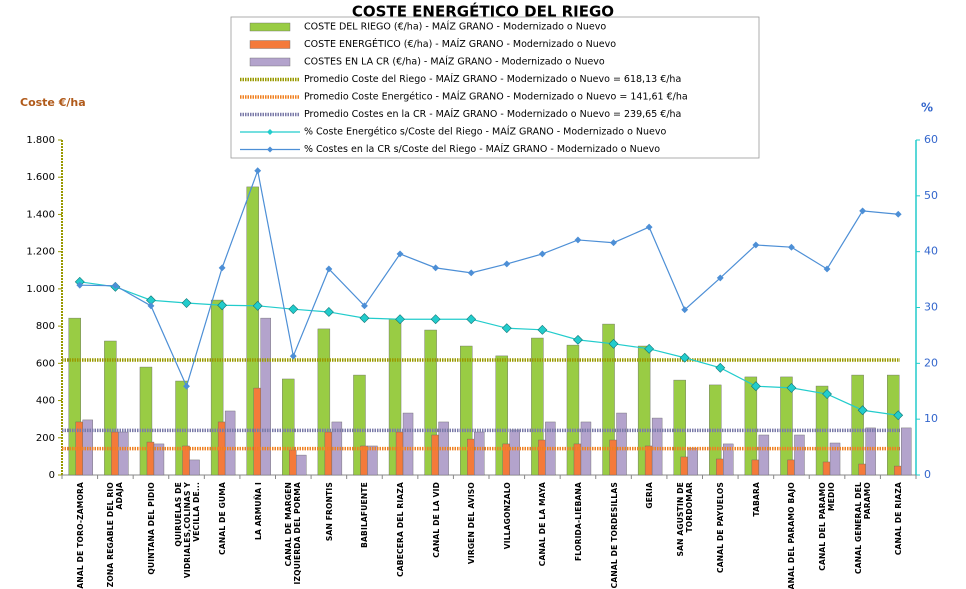 Image resolution: width=966 pixels, height=589 pixels. I want to click on x-tick-label: CANAL DE LA VID, so click(436, 520).